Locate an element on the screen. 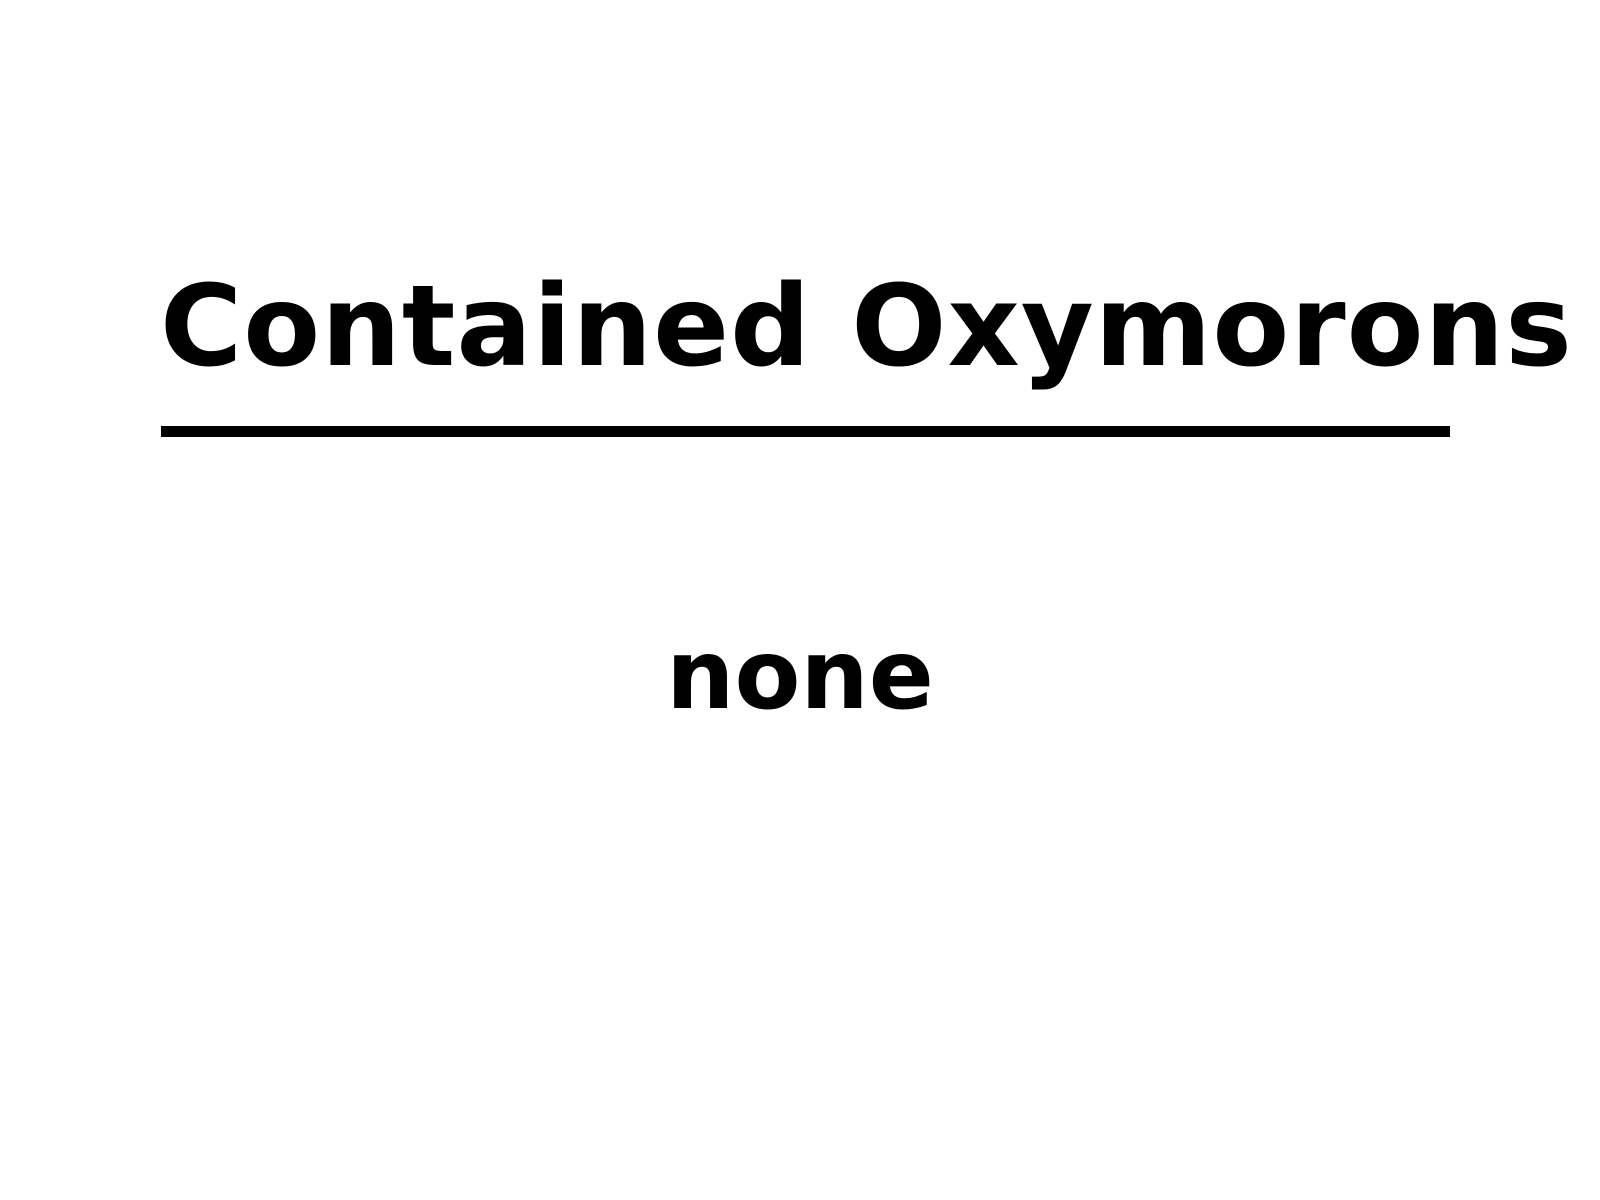 This screenshot has width=1600, height=1200. slide-title: Contained Oxymorons is located at coordinates (866, 327).